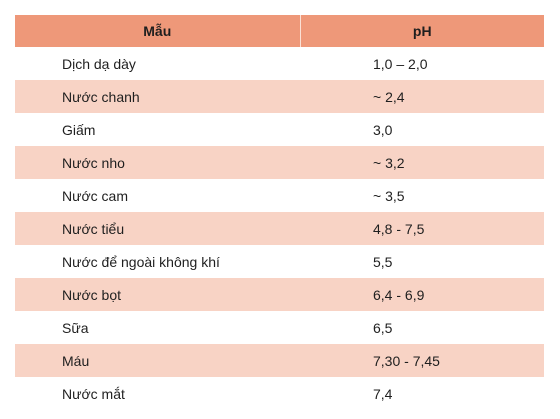 The width and height of the screenshot is (560, 419). Describe the element at coordinates (389, 162) in the screenshot. I see `ph-cell: ~ 3,2` at that location.